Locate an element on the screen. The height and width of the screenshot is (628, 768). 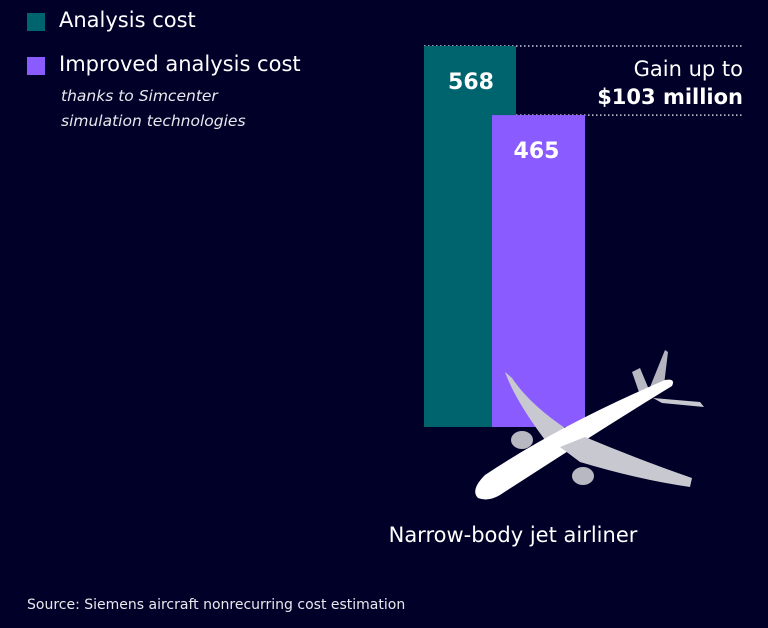
annotation-line1: Gain up to is located at coordinates (688, 69).